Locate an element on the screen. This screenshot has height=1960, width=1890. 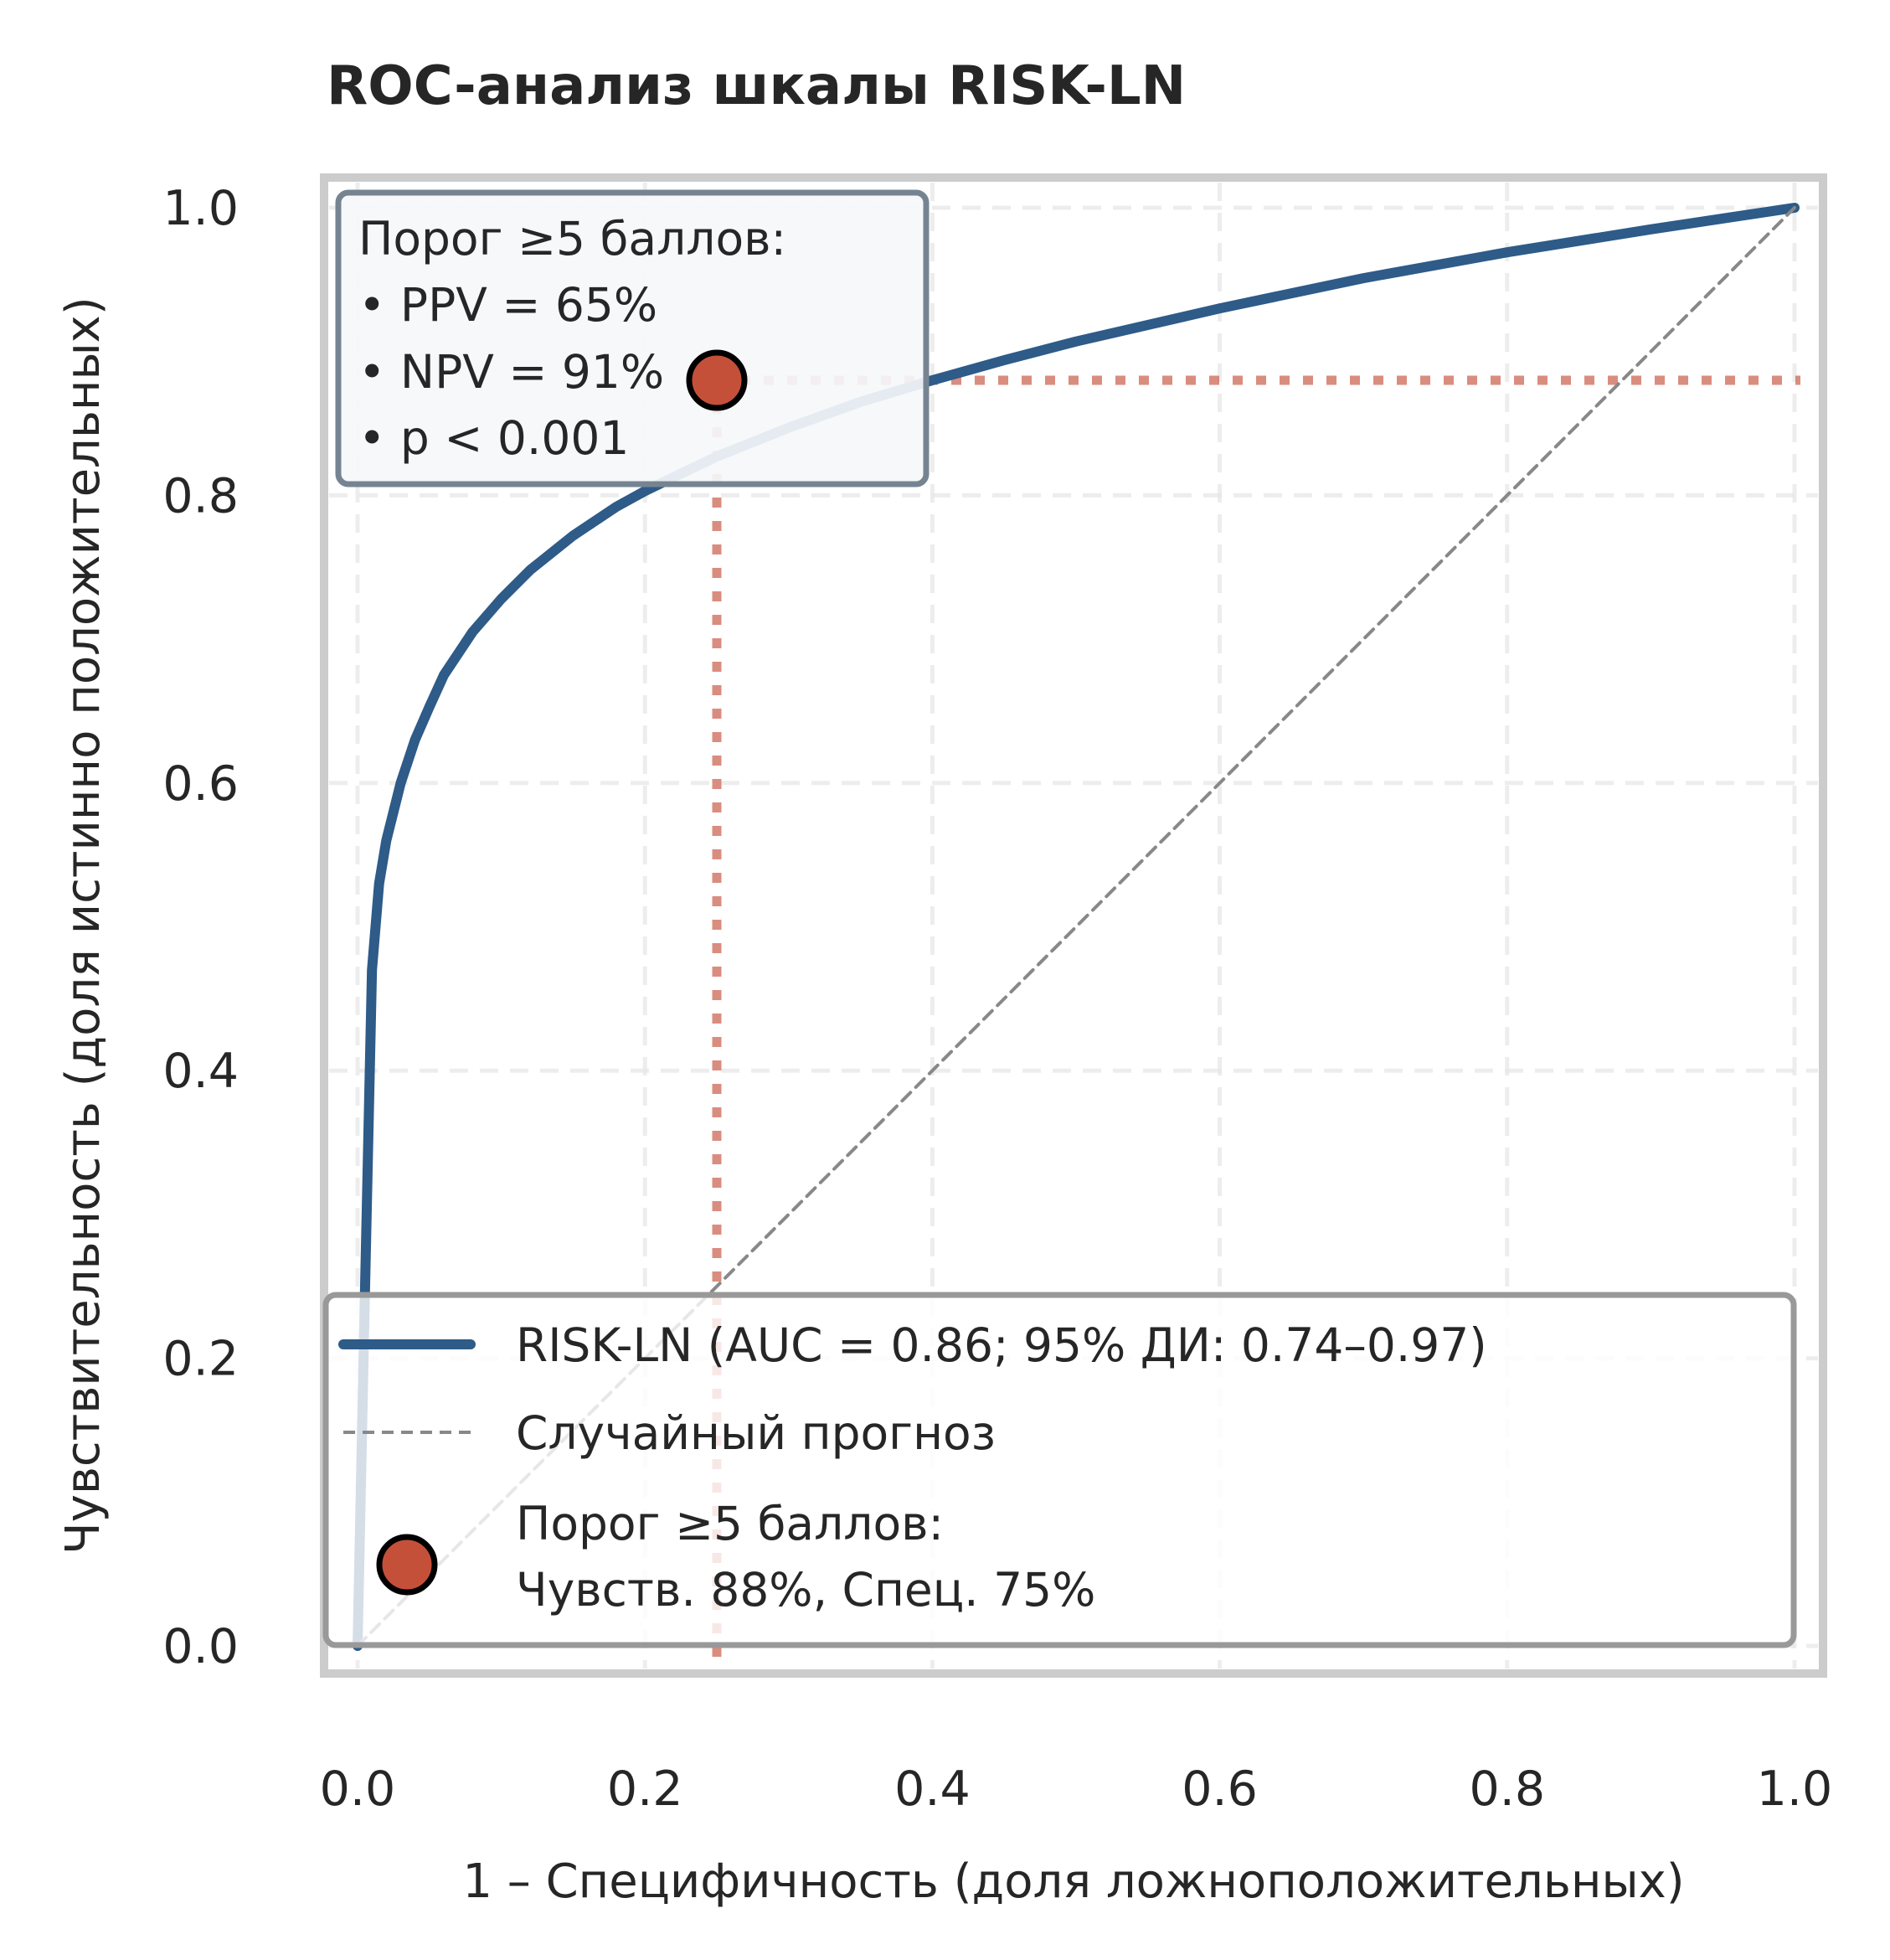
annotation-line: Порог ≥5 баллов: is located at coordinates (572, 239).